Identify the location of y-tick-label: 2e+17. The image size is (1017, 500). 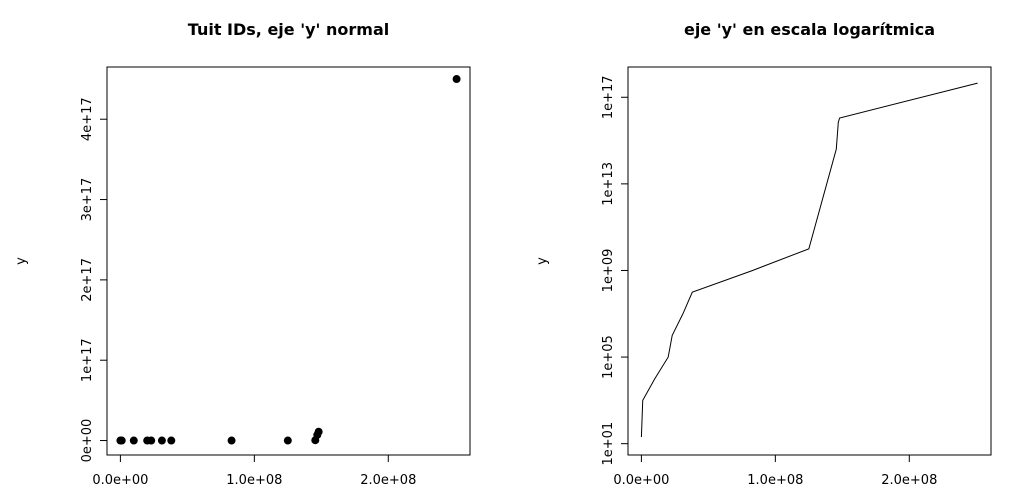
(87, 280).